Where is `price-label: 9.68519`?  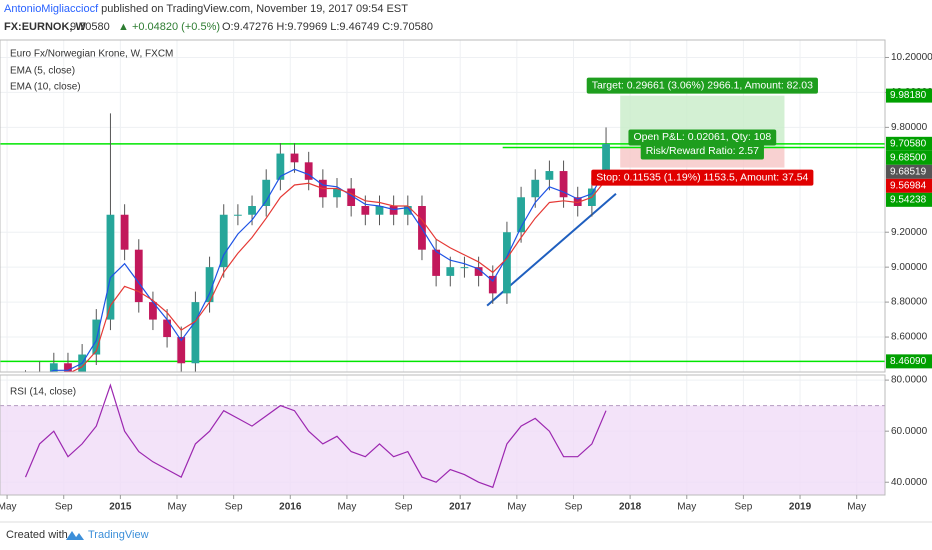
price-label: 9.68519 is located at coordinates (908, 171).